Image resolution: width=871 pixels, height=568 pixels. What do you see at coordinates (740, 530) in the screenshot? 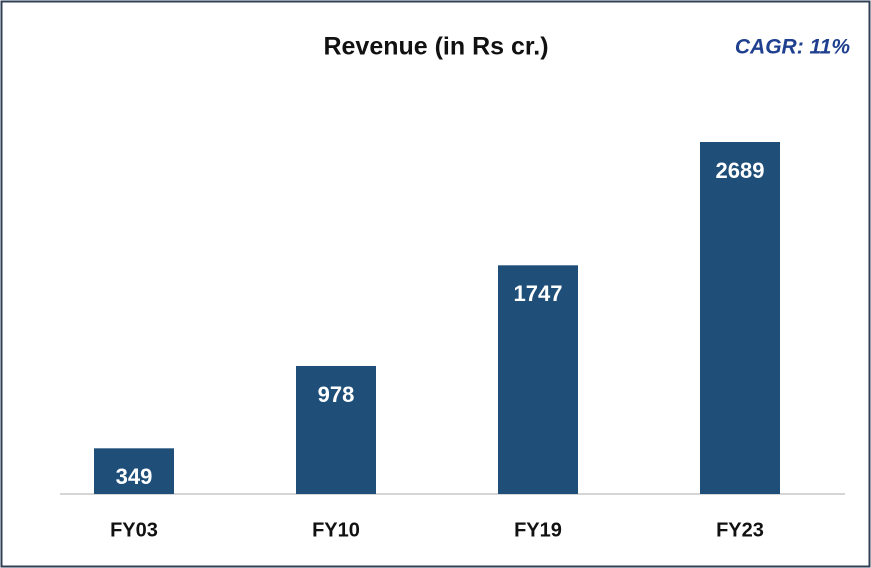
I see `x-tick-label: FY23` at bounding box center [740, 530].